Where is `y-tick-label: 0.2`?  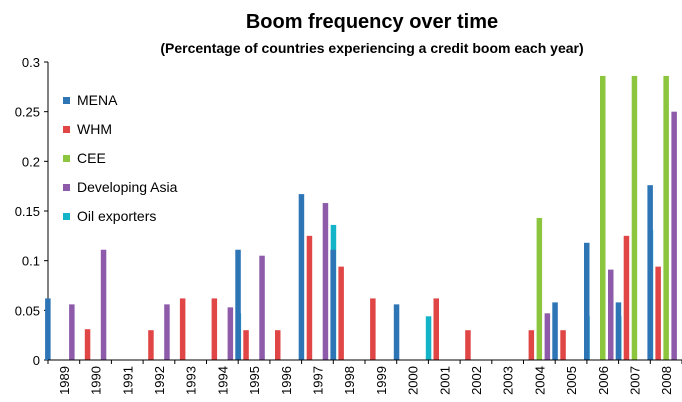
y-tick-label: 0.2 is located at coordinates (31, 161).